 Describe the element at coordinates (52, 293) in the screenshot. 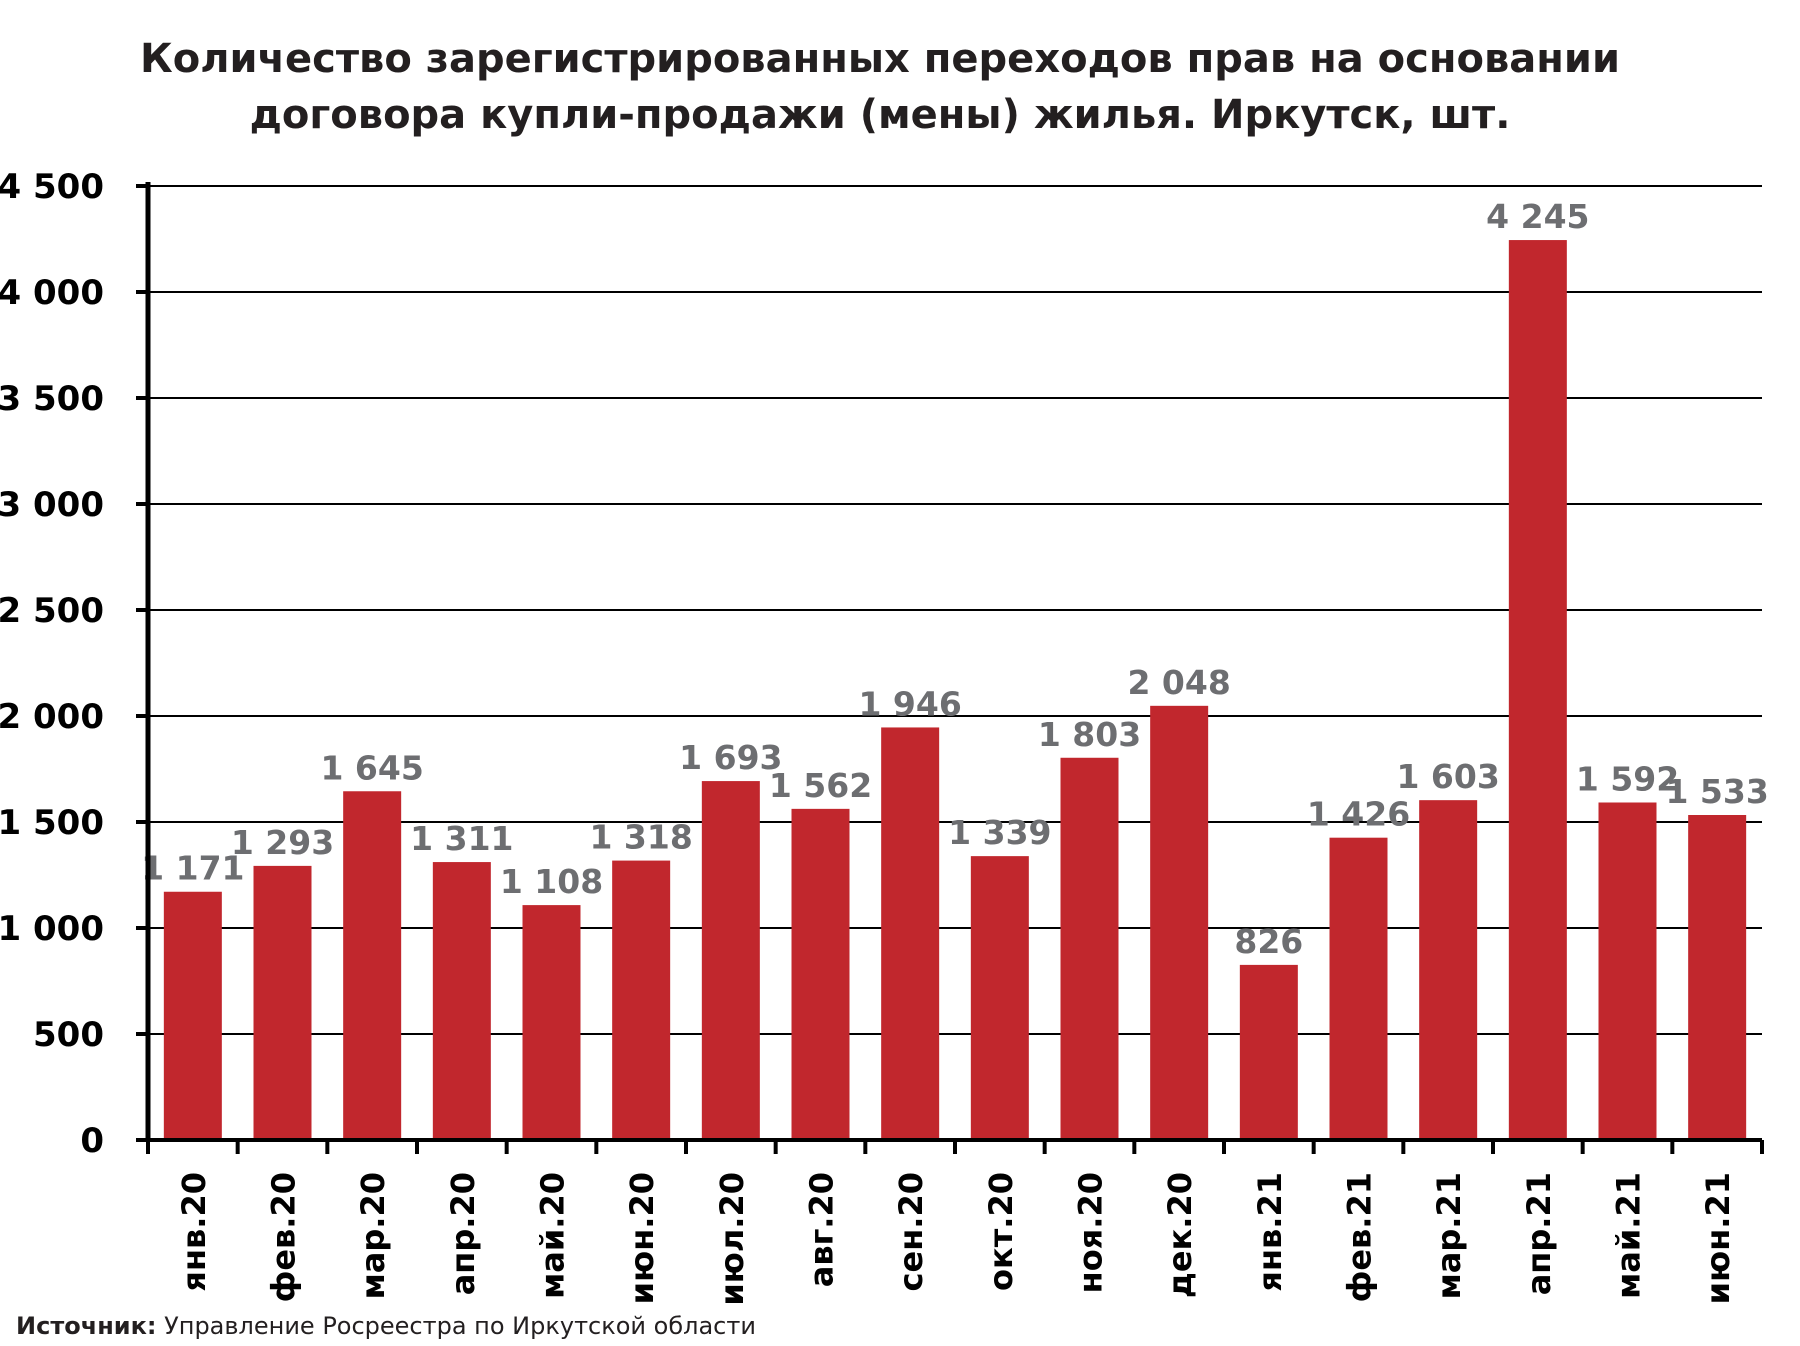

I see `y-tick-label: 4 000` at that location.